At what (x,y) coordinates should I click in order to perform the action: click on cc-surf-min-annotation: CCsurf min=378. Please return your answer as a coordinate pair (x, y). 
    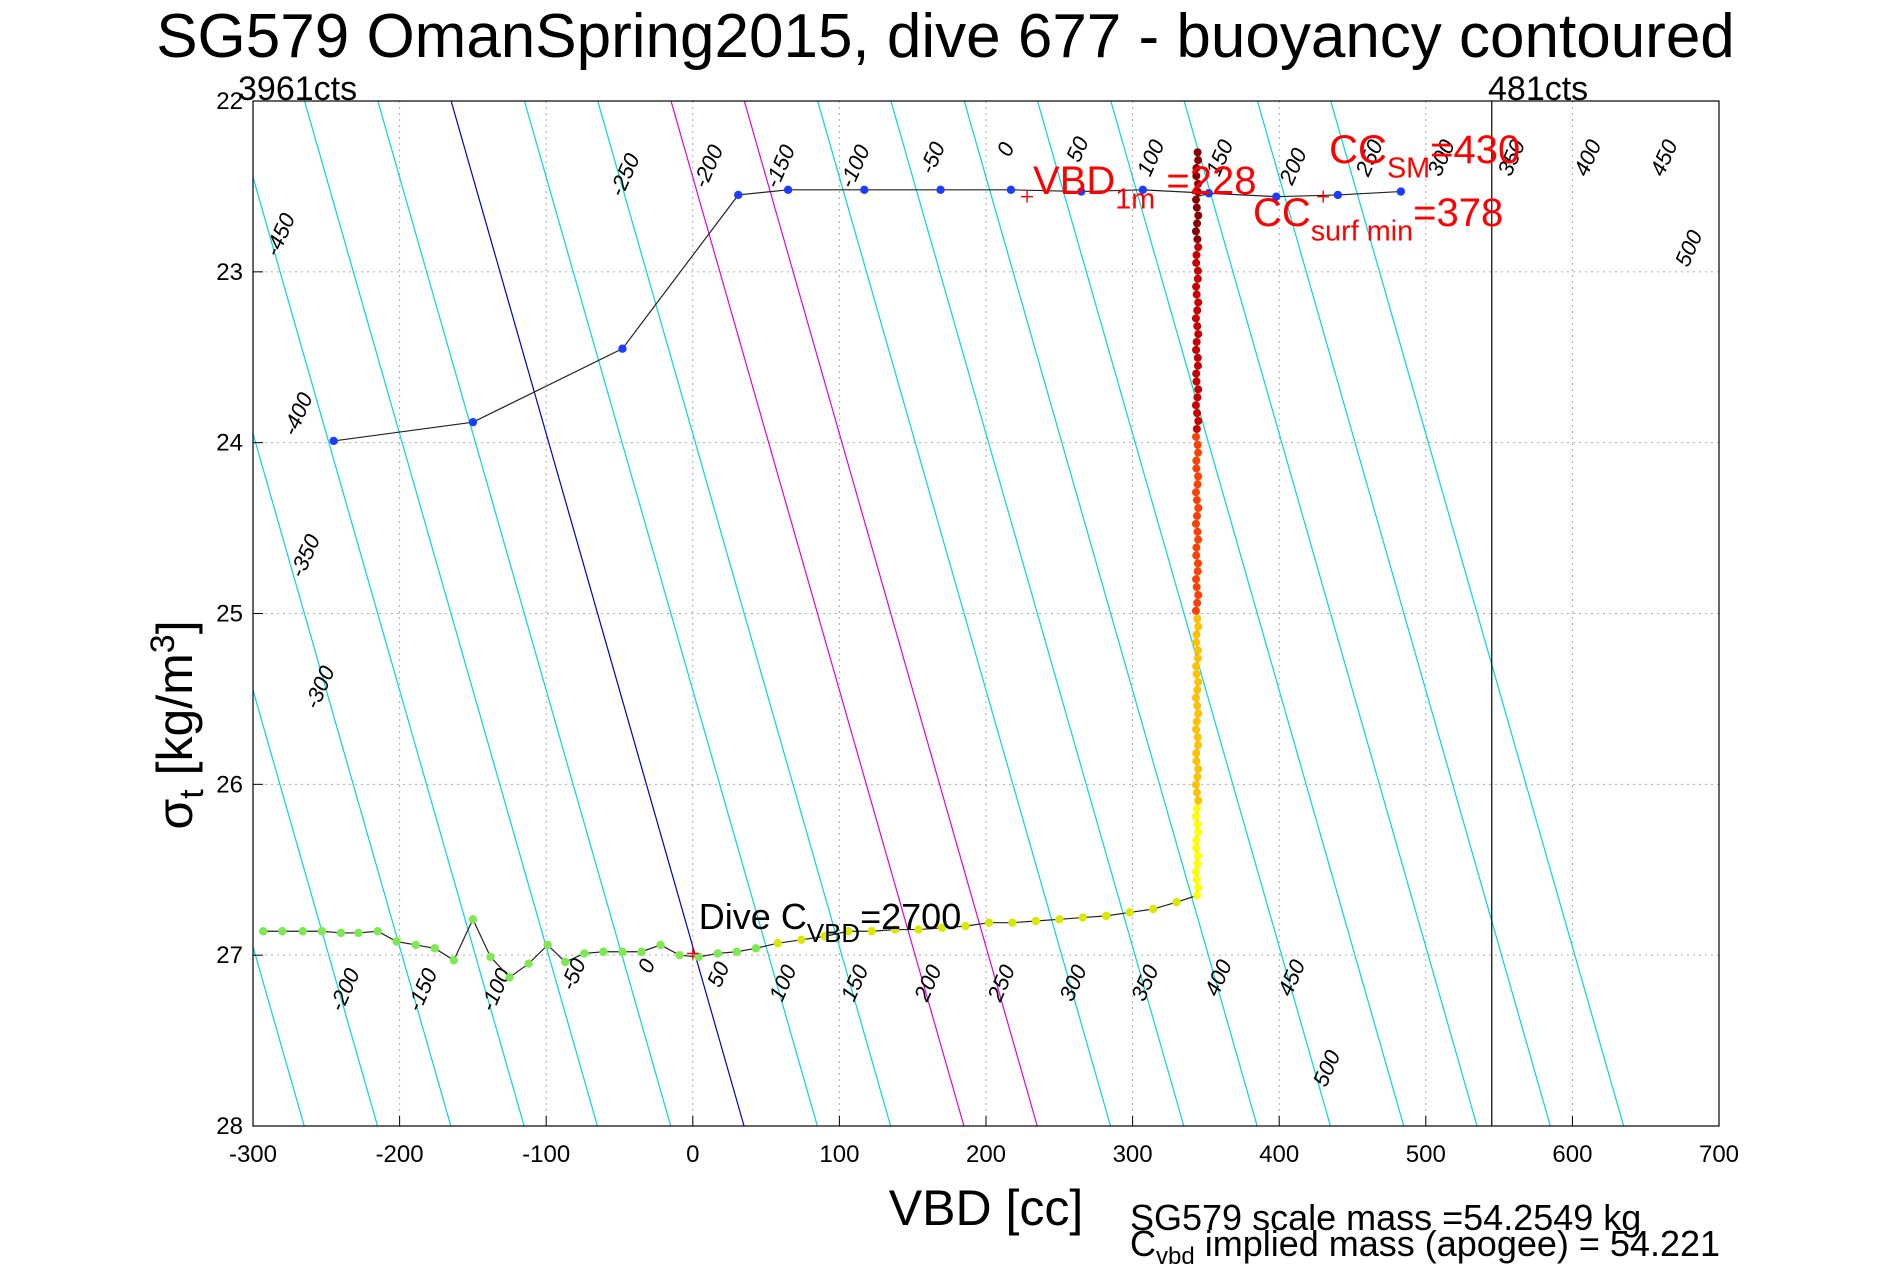
    Looking at the image, I should click on (1378, 219).